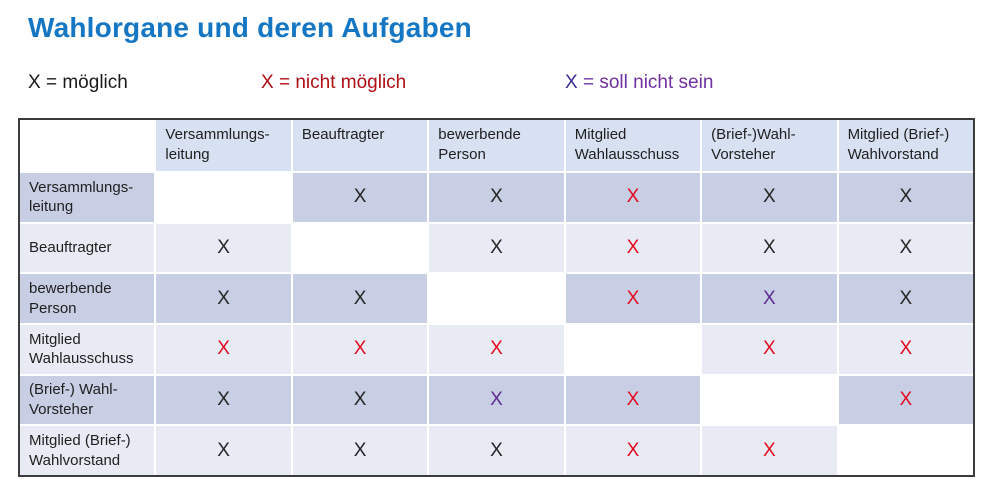  Describe the element at coordinates (87, 298) in the screenshot. I see `row-header: bewerbende Person` at that location.